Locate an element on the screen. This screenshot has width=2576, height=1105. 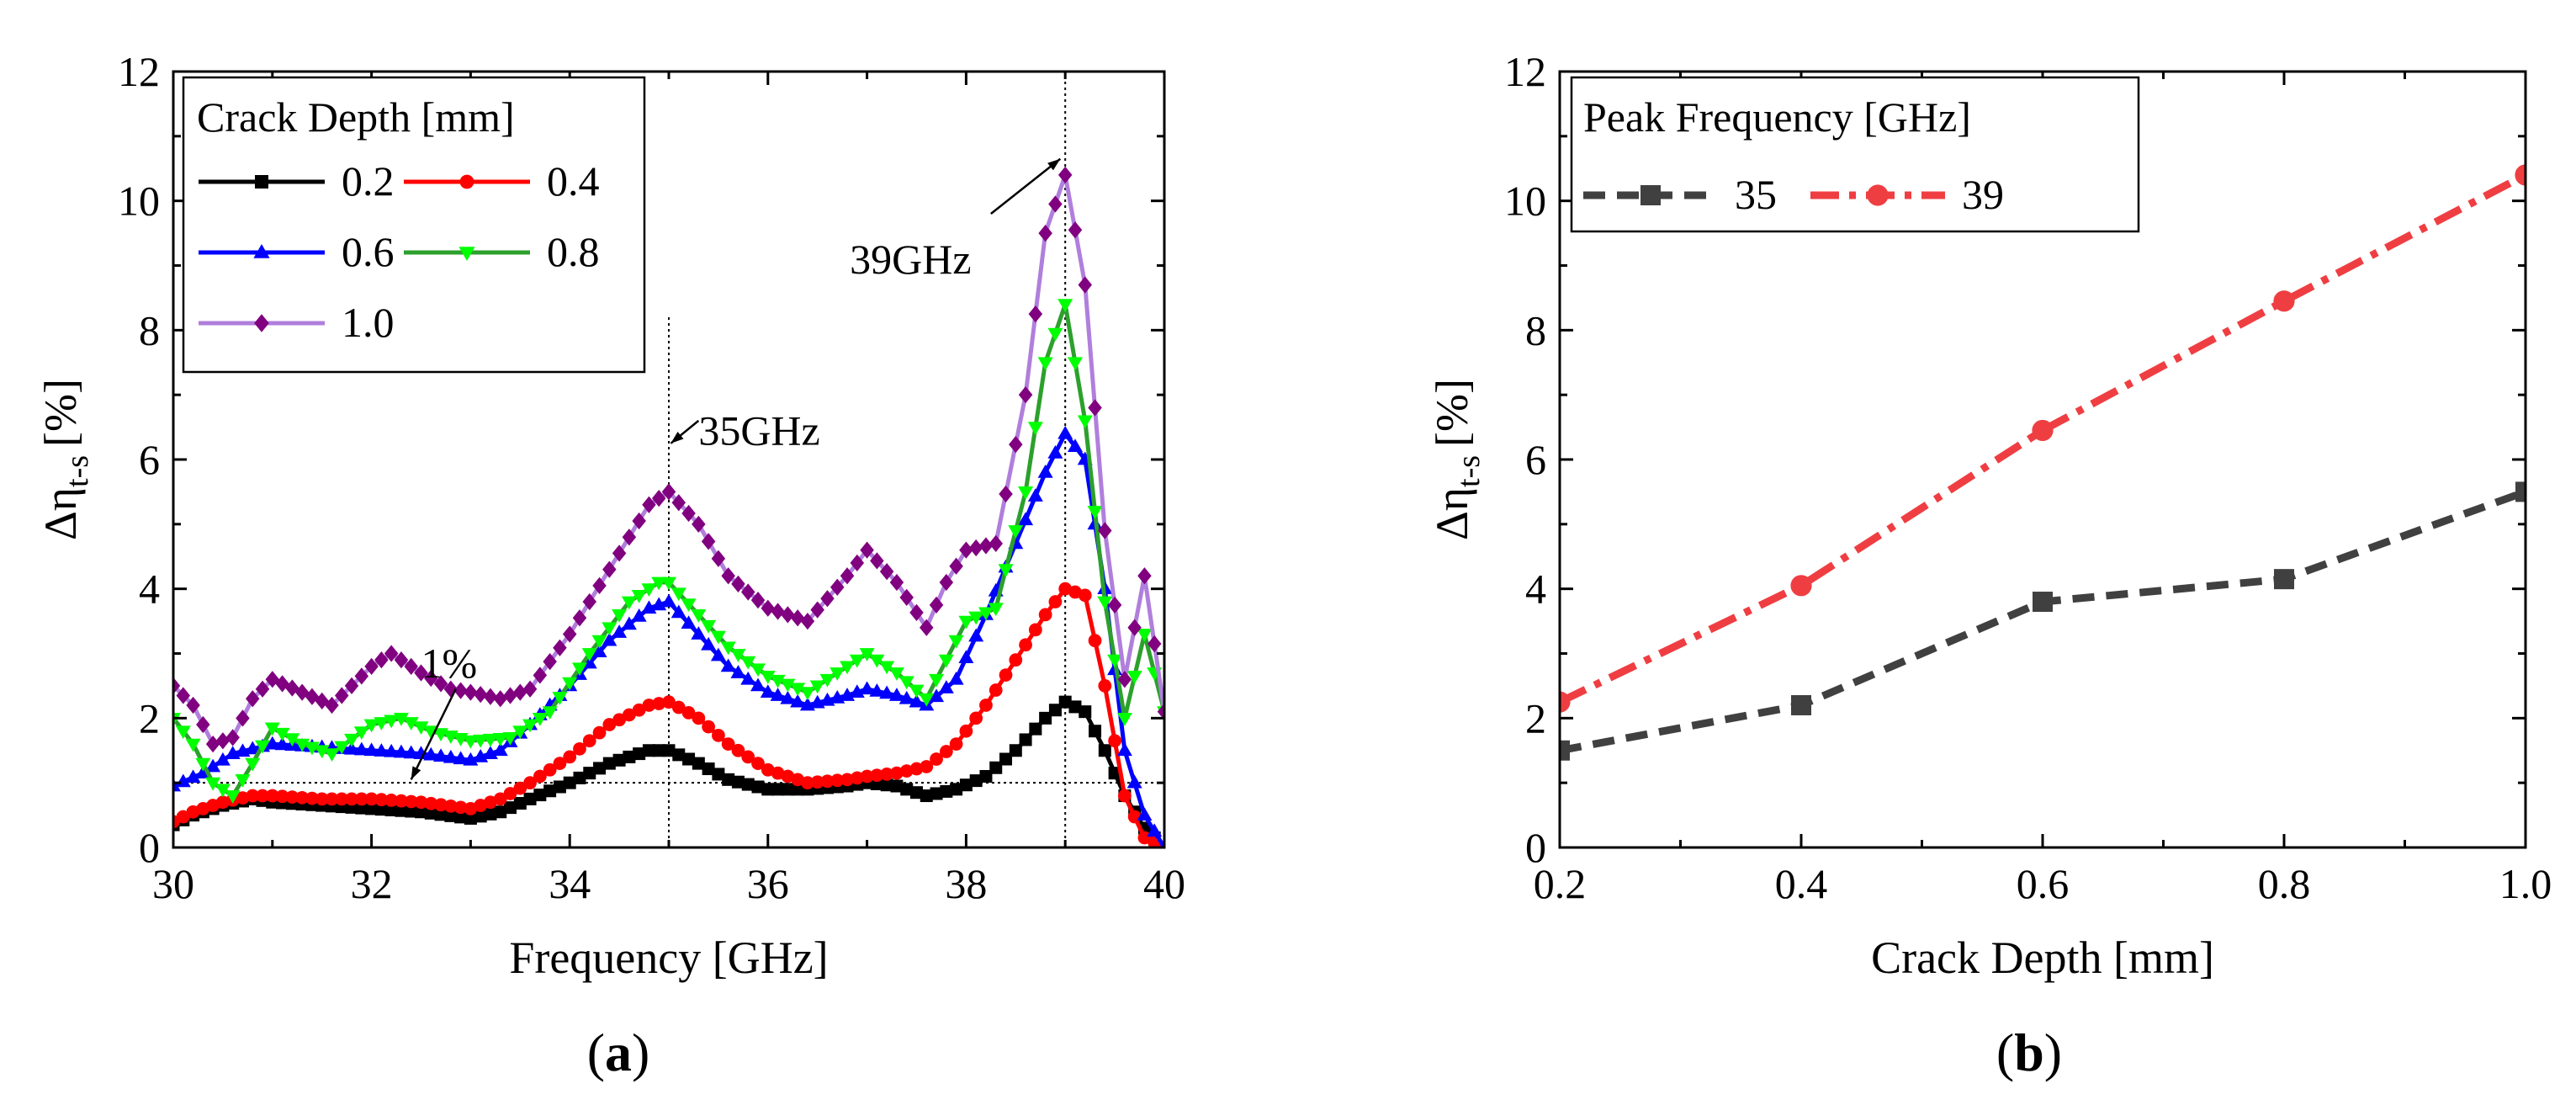
x-axis-title: Frequency [GHz] is located at coordinates (668, 957).